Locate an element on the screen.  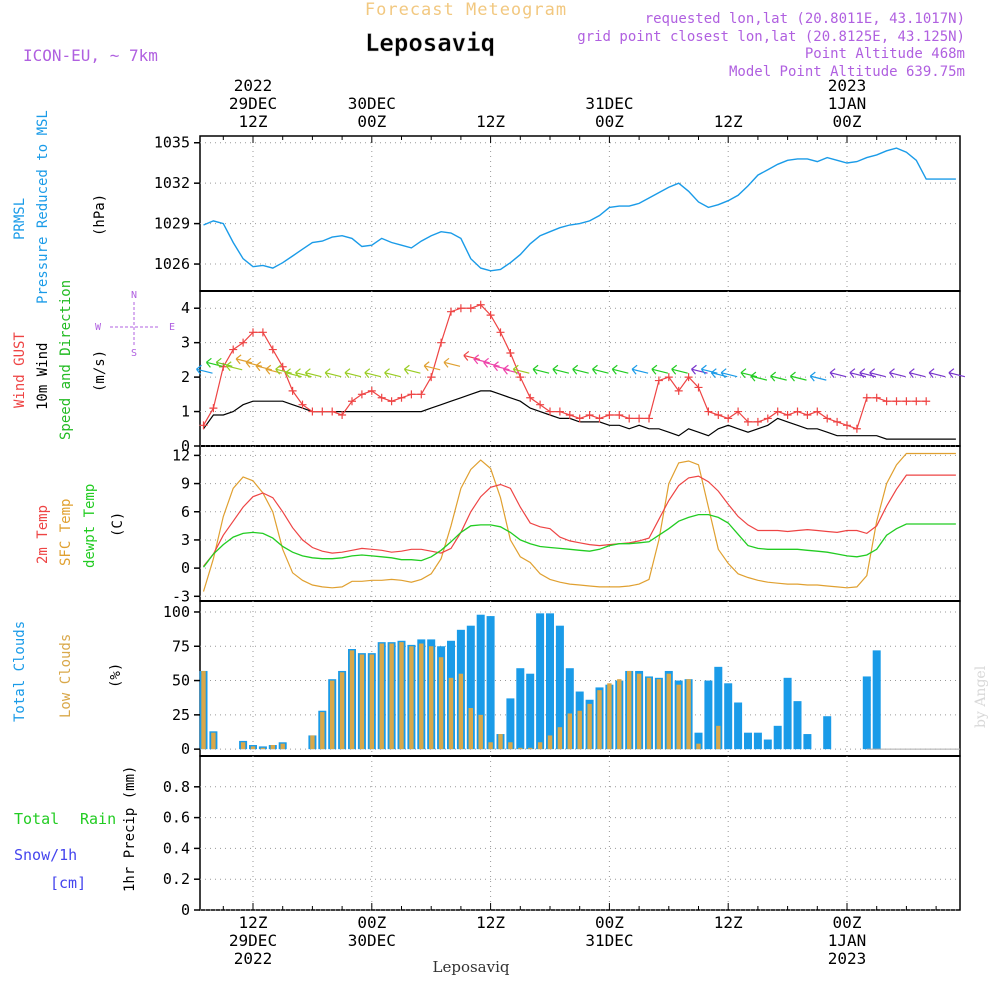
y-tick-label-wind: 3 is located at coordinates (185, 343).